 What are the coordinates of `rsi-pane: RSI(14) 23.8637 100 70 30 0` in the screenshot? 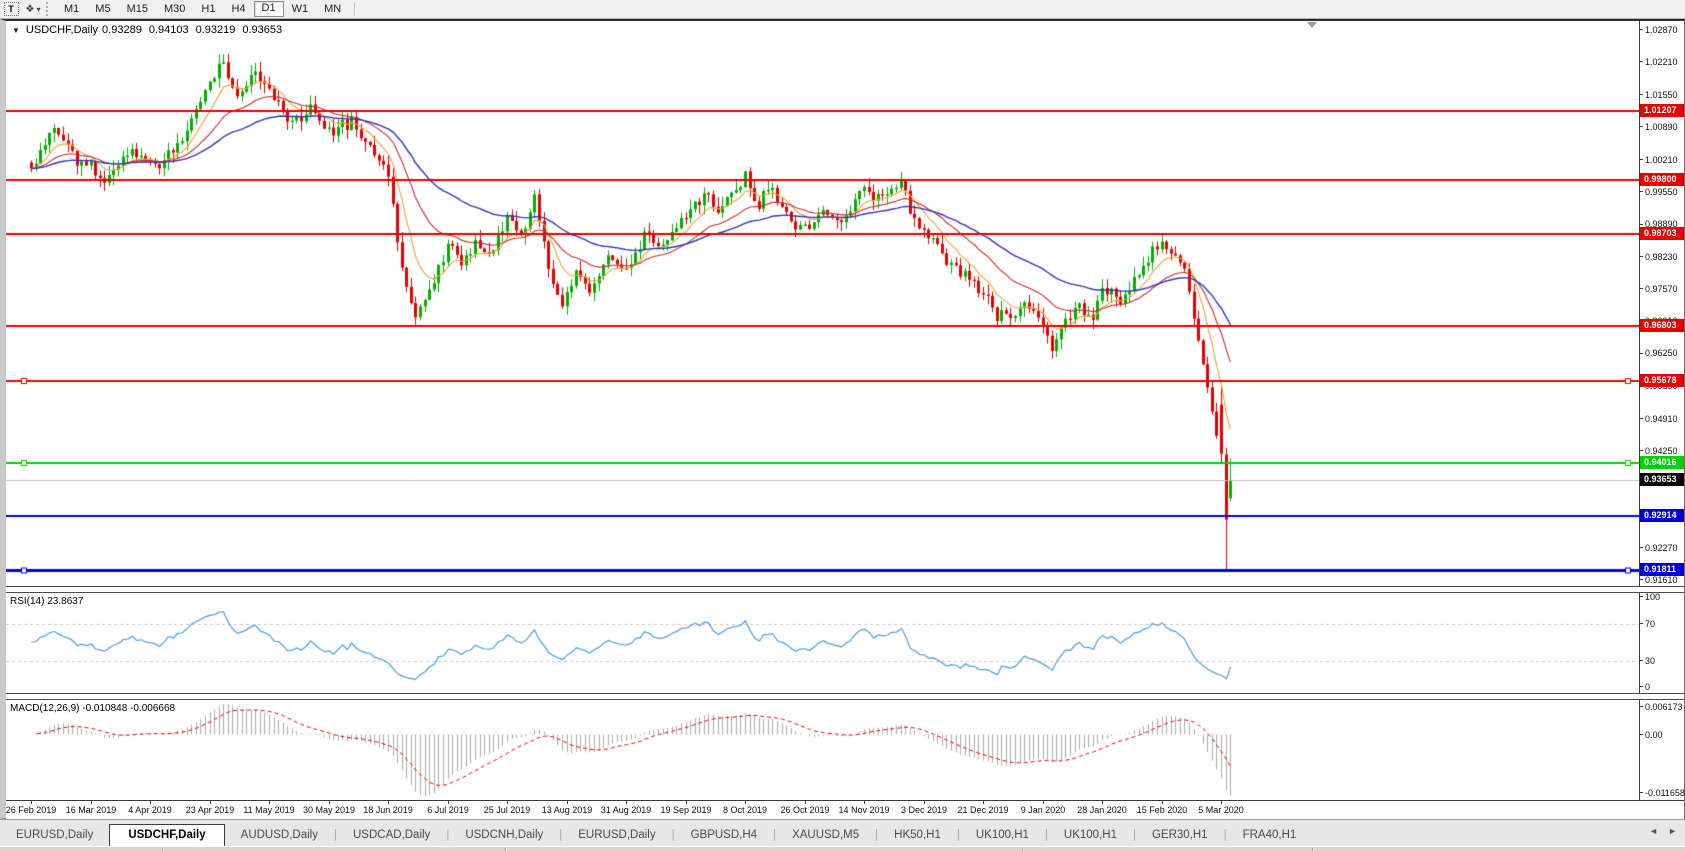 It's located at (845, 642).